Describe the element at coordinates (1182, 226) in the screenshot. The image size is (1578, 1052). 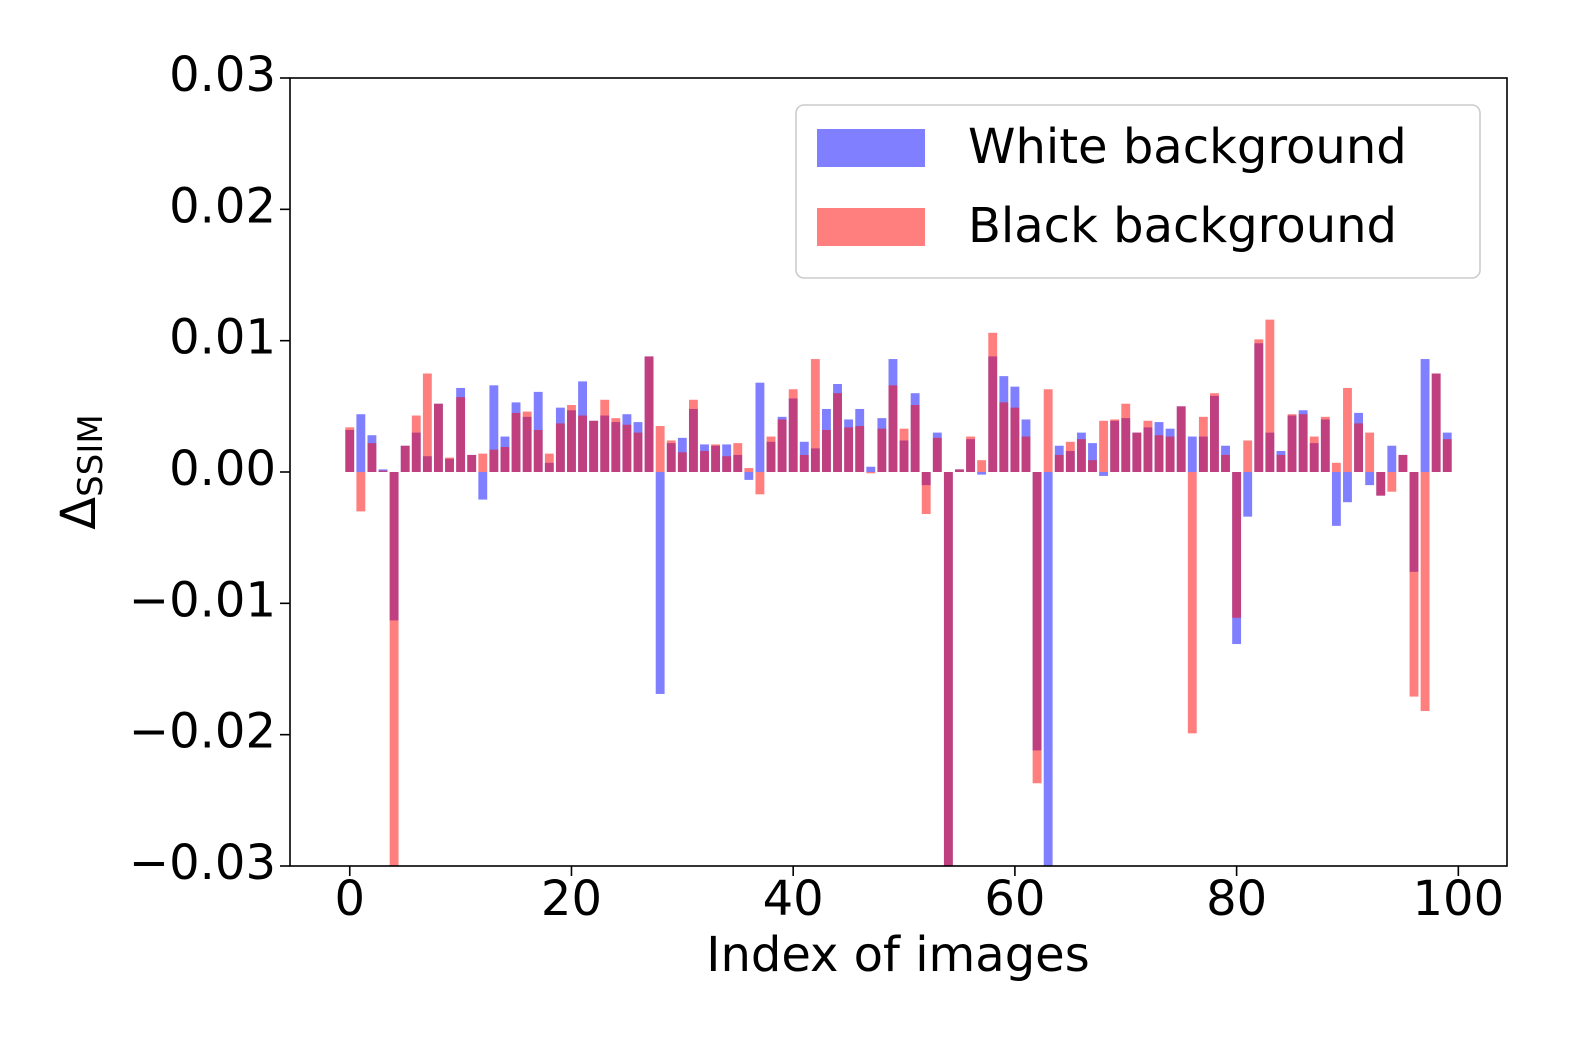
I see `legend-label: Black background` at that location.